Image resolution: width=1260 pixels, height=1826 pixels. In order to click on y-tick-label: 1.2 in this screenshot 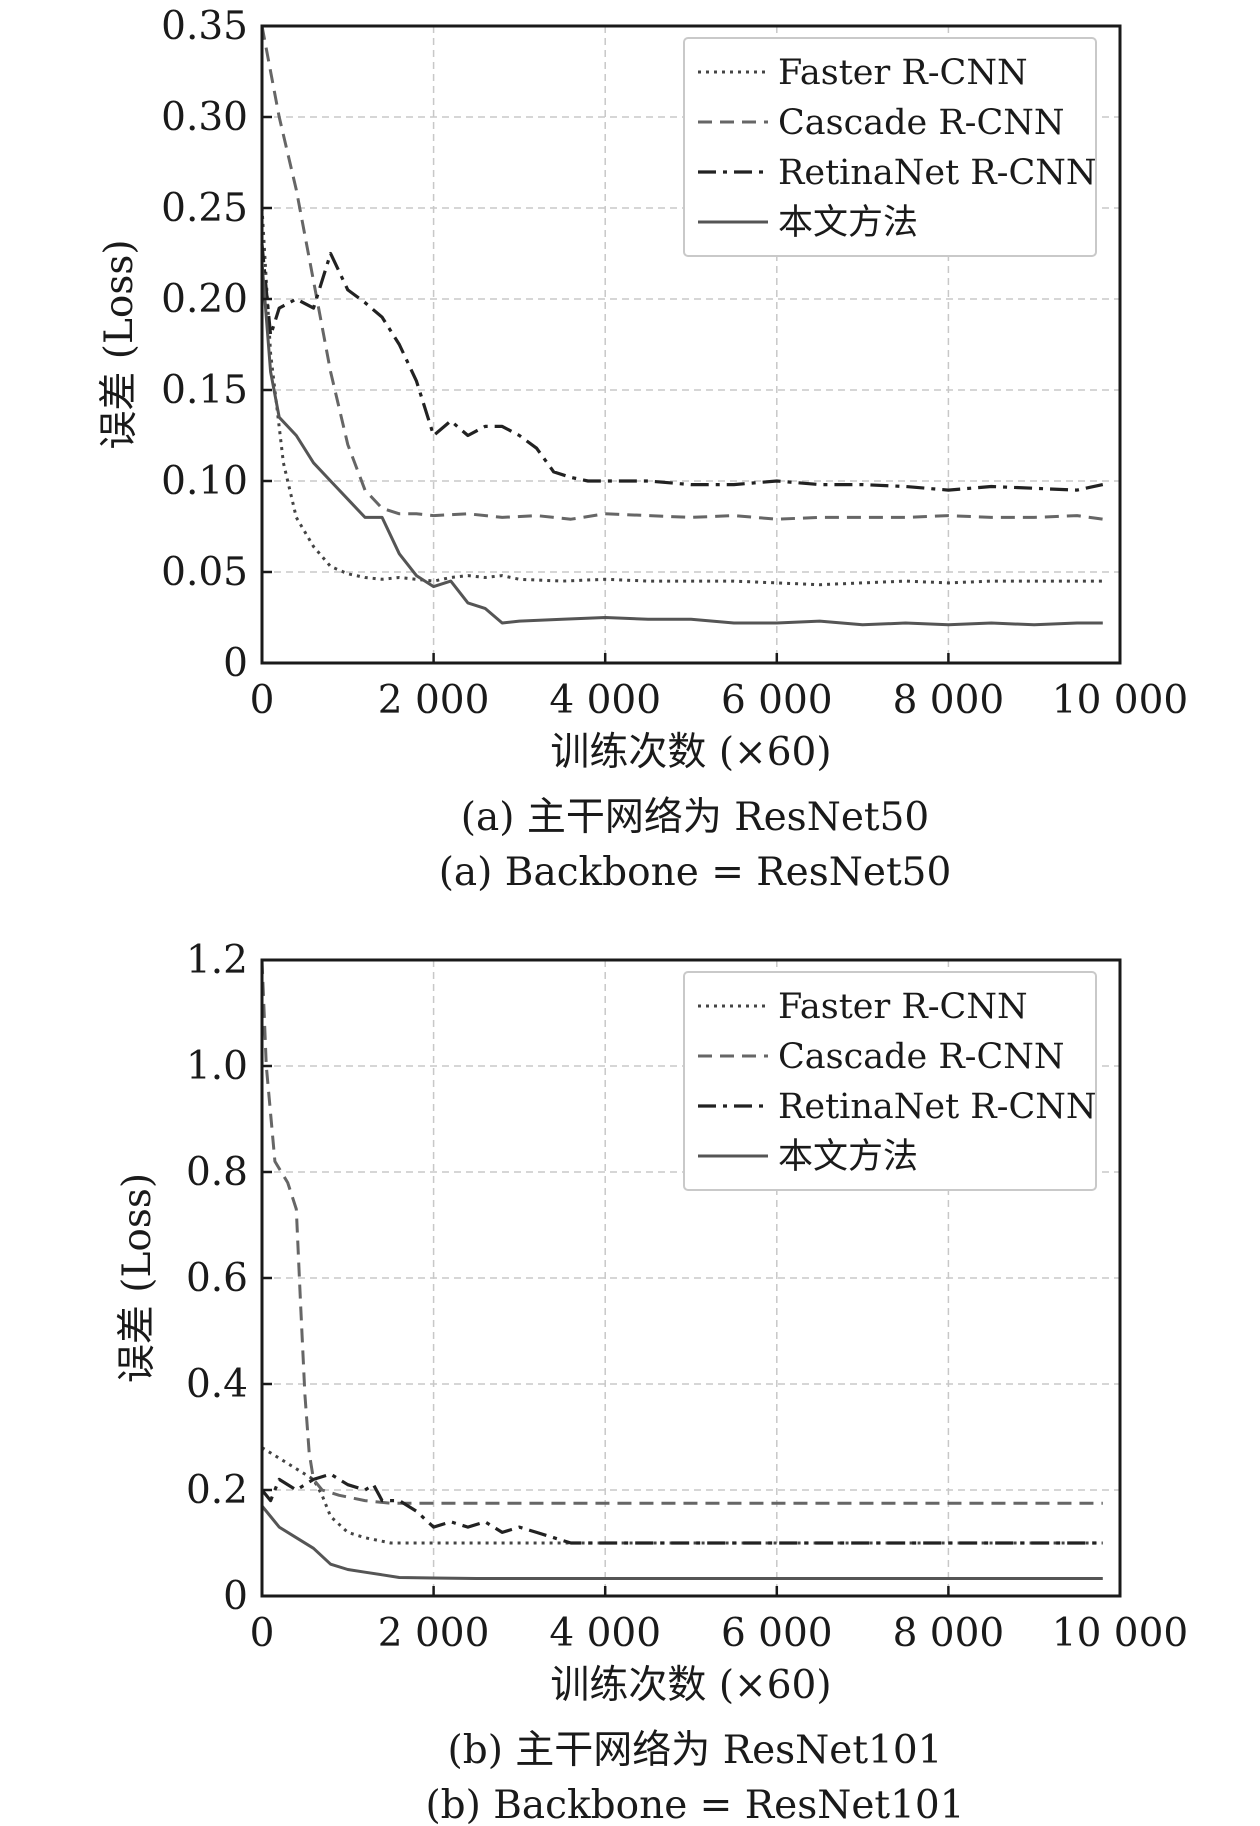, I will do `click(217, 960)`.